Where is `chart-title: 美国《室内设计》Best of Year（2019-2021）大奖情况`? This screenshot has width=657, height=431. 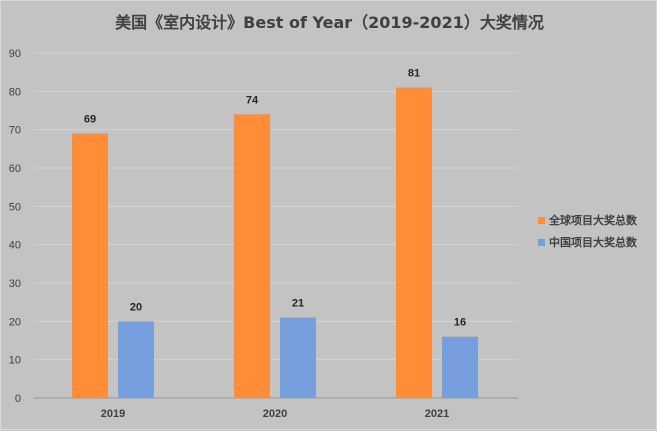 chart-title: 美国《室内设计》Best of Year（2019-2021）大奖情况 is located at coordinates (329, 22).